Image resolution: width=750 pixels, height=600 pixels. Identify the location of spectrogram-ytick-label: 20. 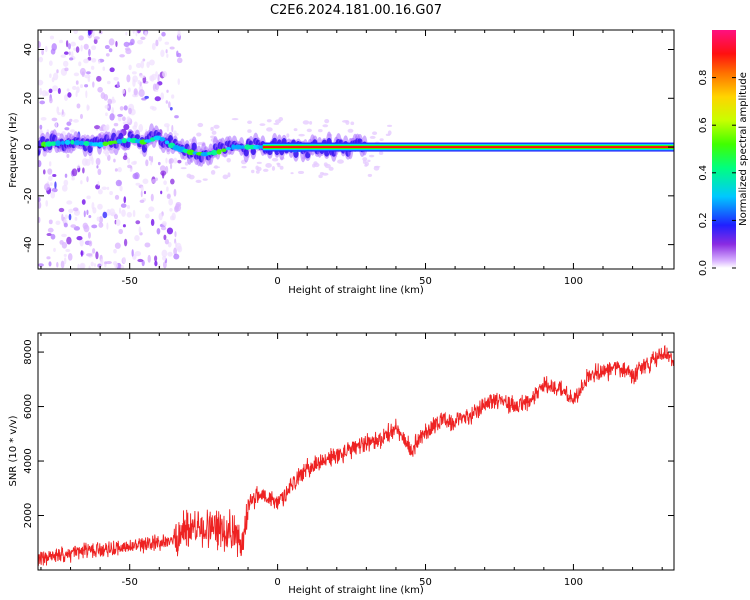
(28, 98).